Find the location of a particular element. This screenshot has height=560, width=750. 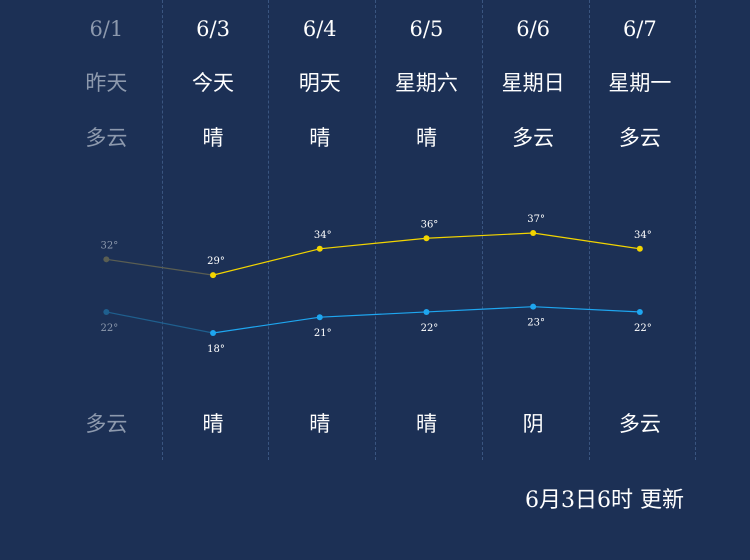

day-weekday: 昨天 is located at coordinates (106, 83).